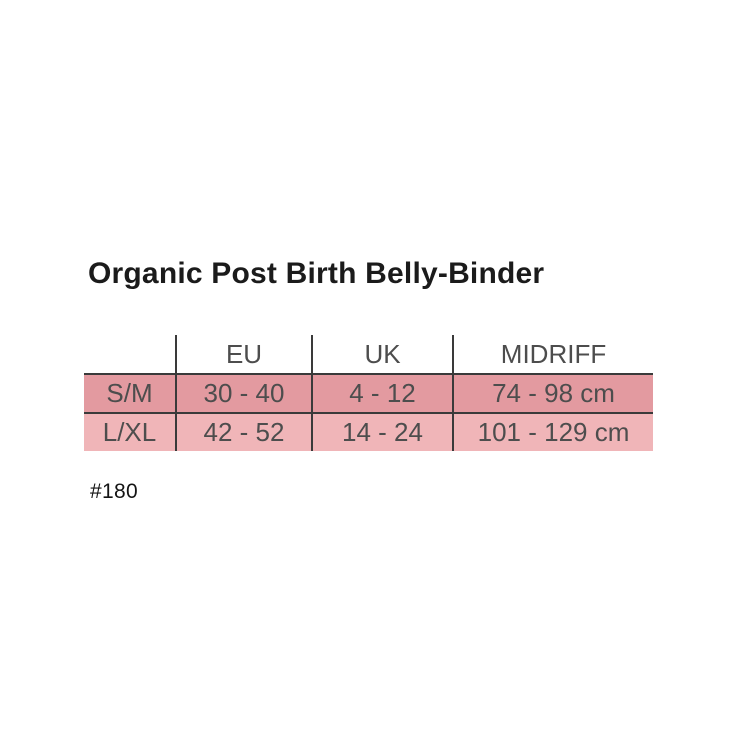  Describe the element at coordinates (553, 394) in the screenshot. I see `cell-sm-midriff: 74 - 98 cm` at that location.